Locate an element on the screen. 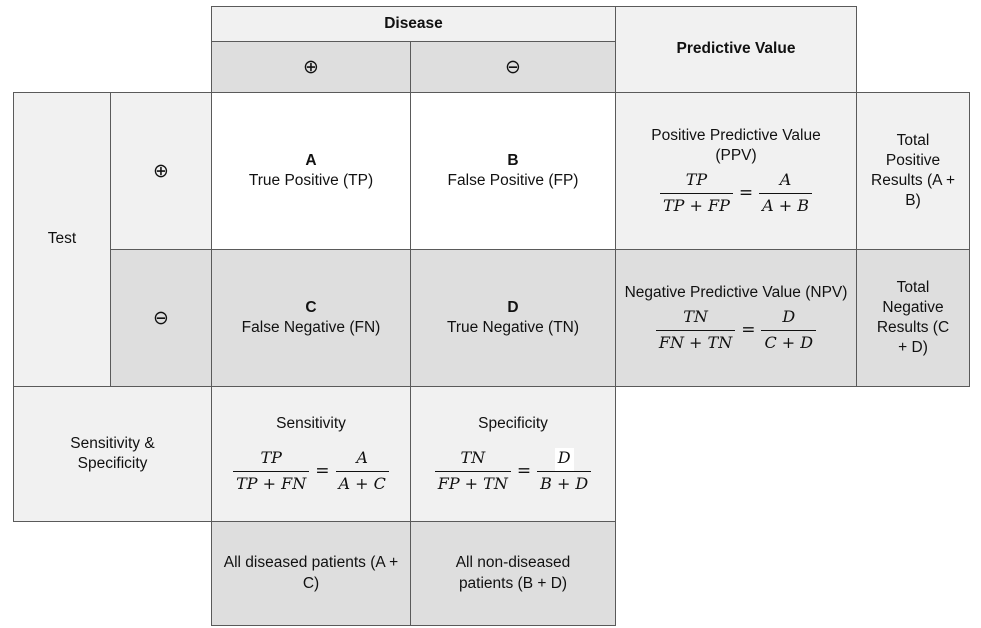 The image size is (981, 628). specificity-fraction-2: D B + D is located at coordinates (564, 471).